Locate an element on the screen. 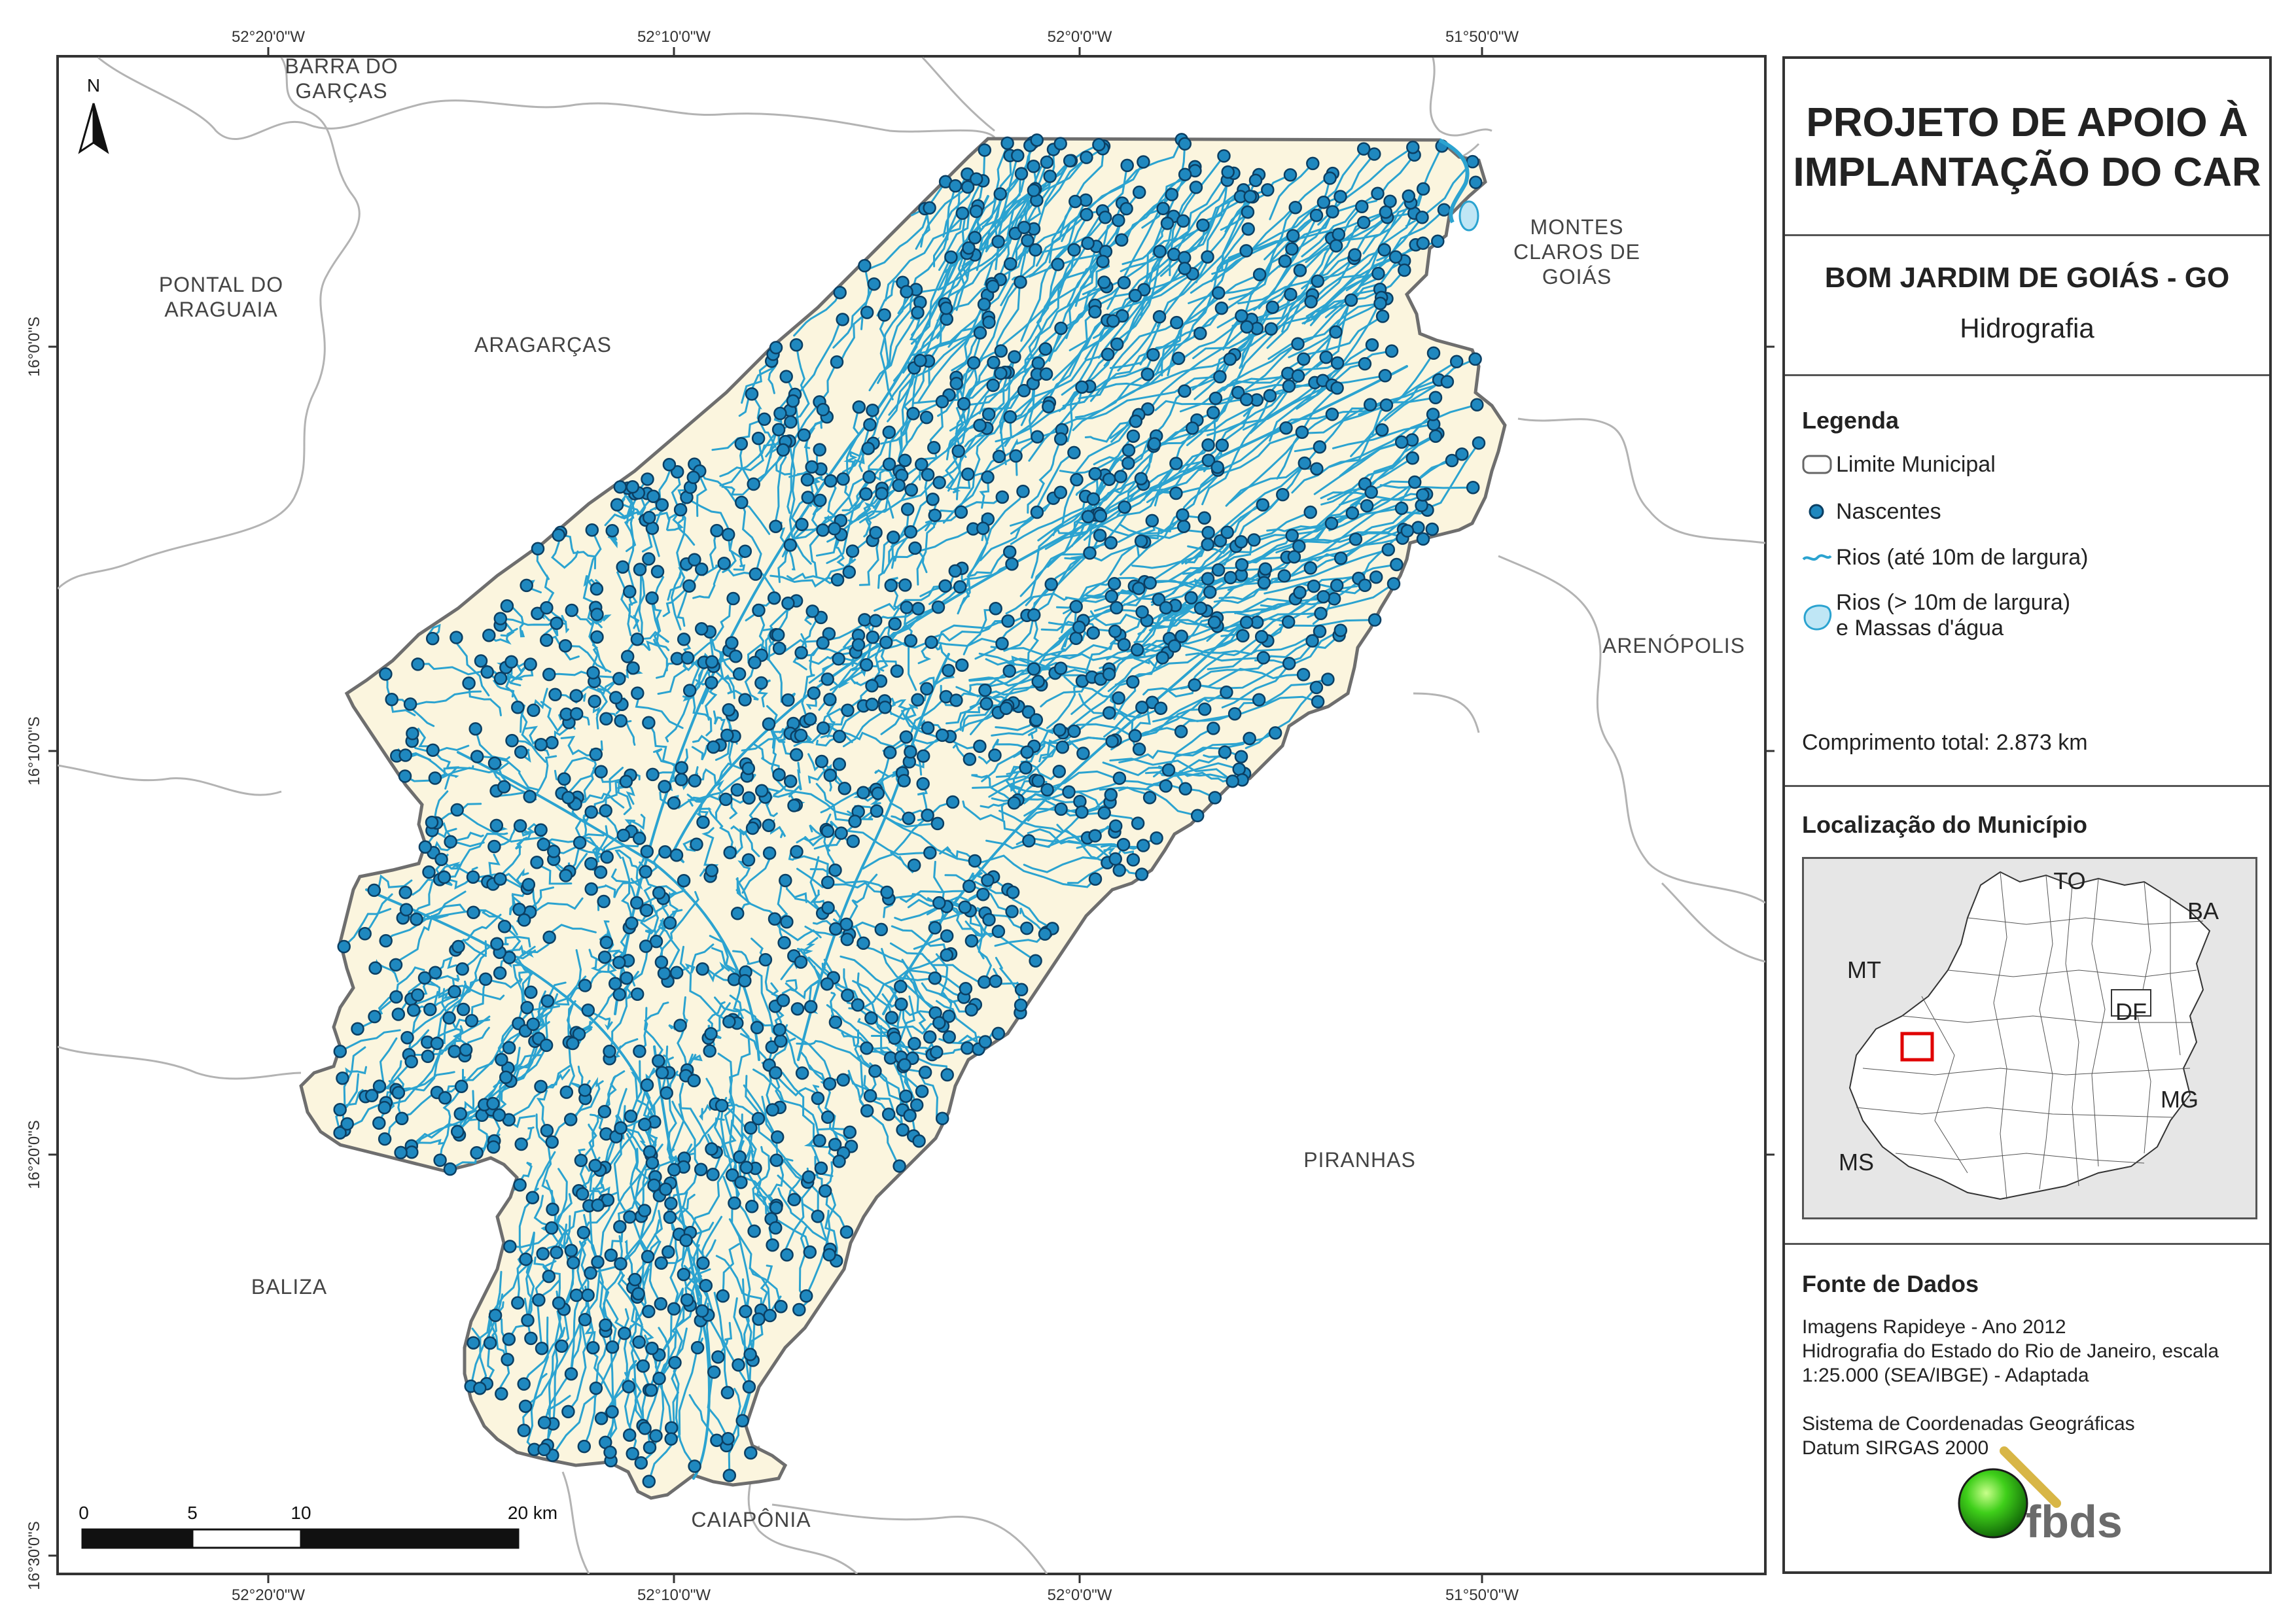  source-line-5: Sistema de Coordenadas Geográficas is located at coordinates (1968, 1424).